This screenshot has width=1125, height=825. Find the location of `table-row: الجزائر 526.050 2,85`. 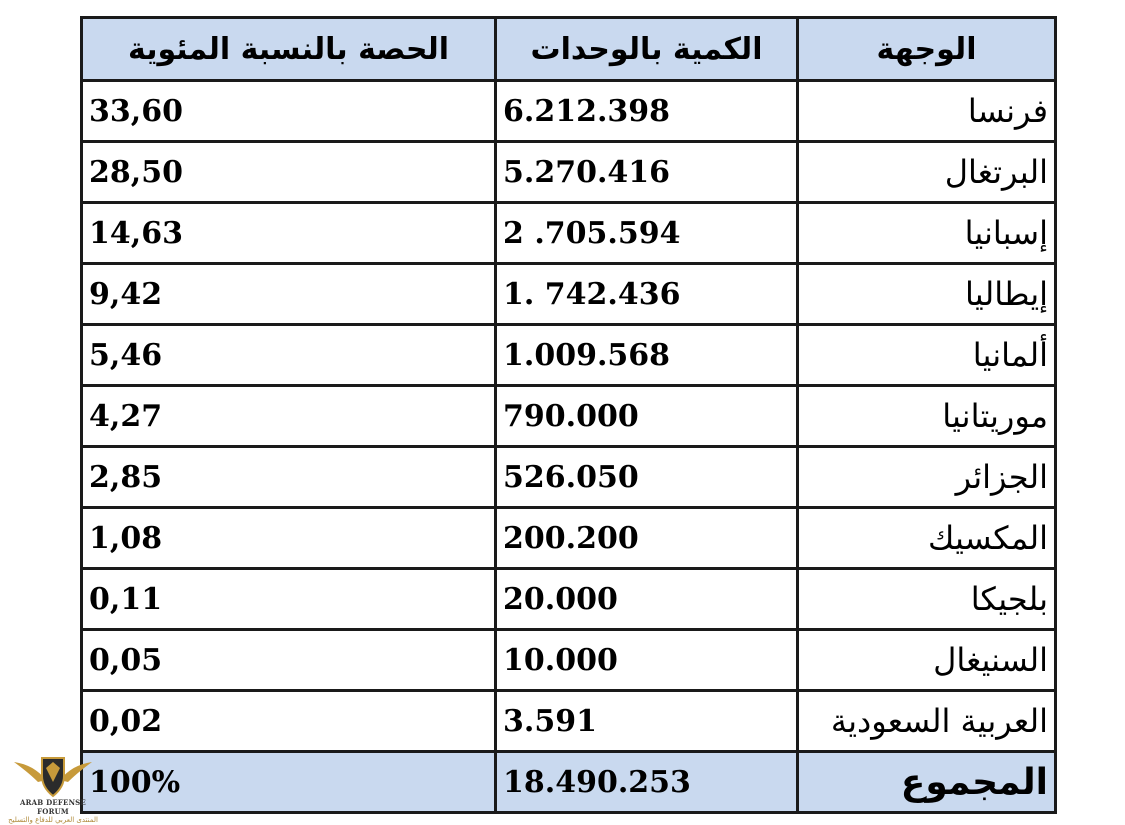

table-row: الجزائر 526.050 2,85 is located at coordinates (568, 477).